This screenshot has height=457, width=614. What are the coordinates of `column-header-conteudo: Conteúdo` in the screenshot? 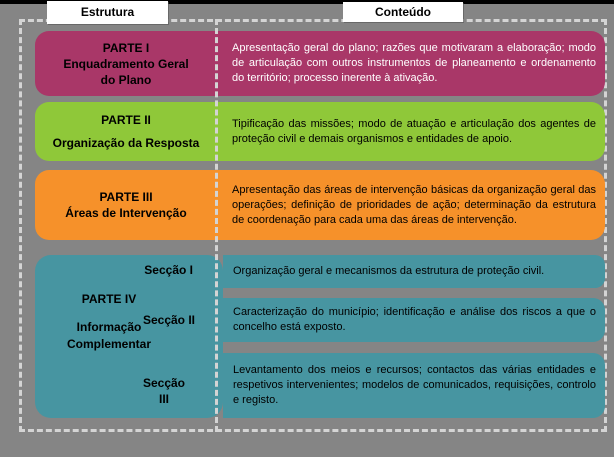 It's located at (403, 12).